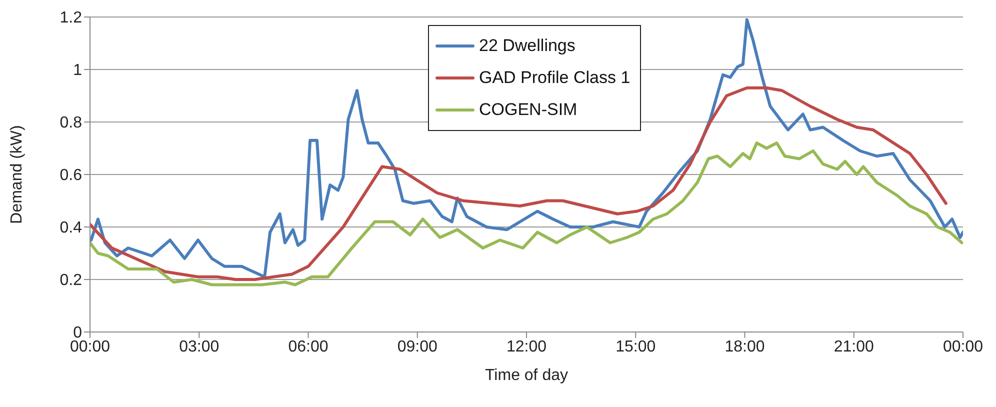 The width and height of the screenshot is (996, 407). What do you see at coordinates (417, 347) in the screenshot?
I see `x-tick-label: 09:00` at bounding box center [417, 347].